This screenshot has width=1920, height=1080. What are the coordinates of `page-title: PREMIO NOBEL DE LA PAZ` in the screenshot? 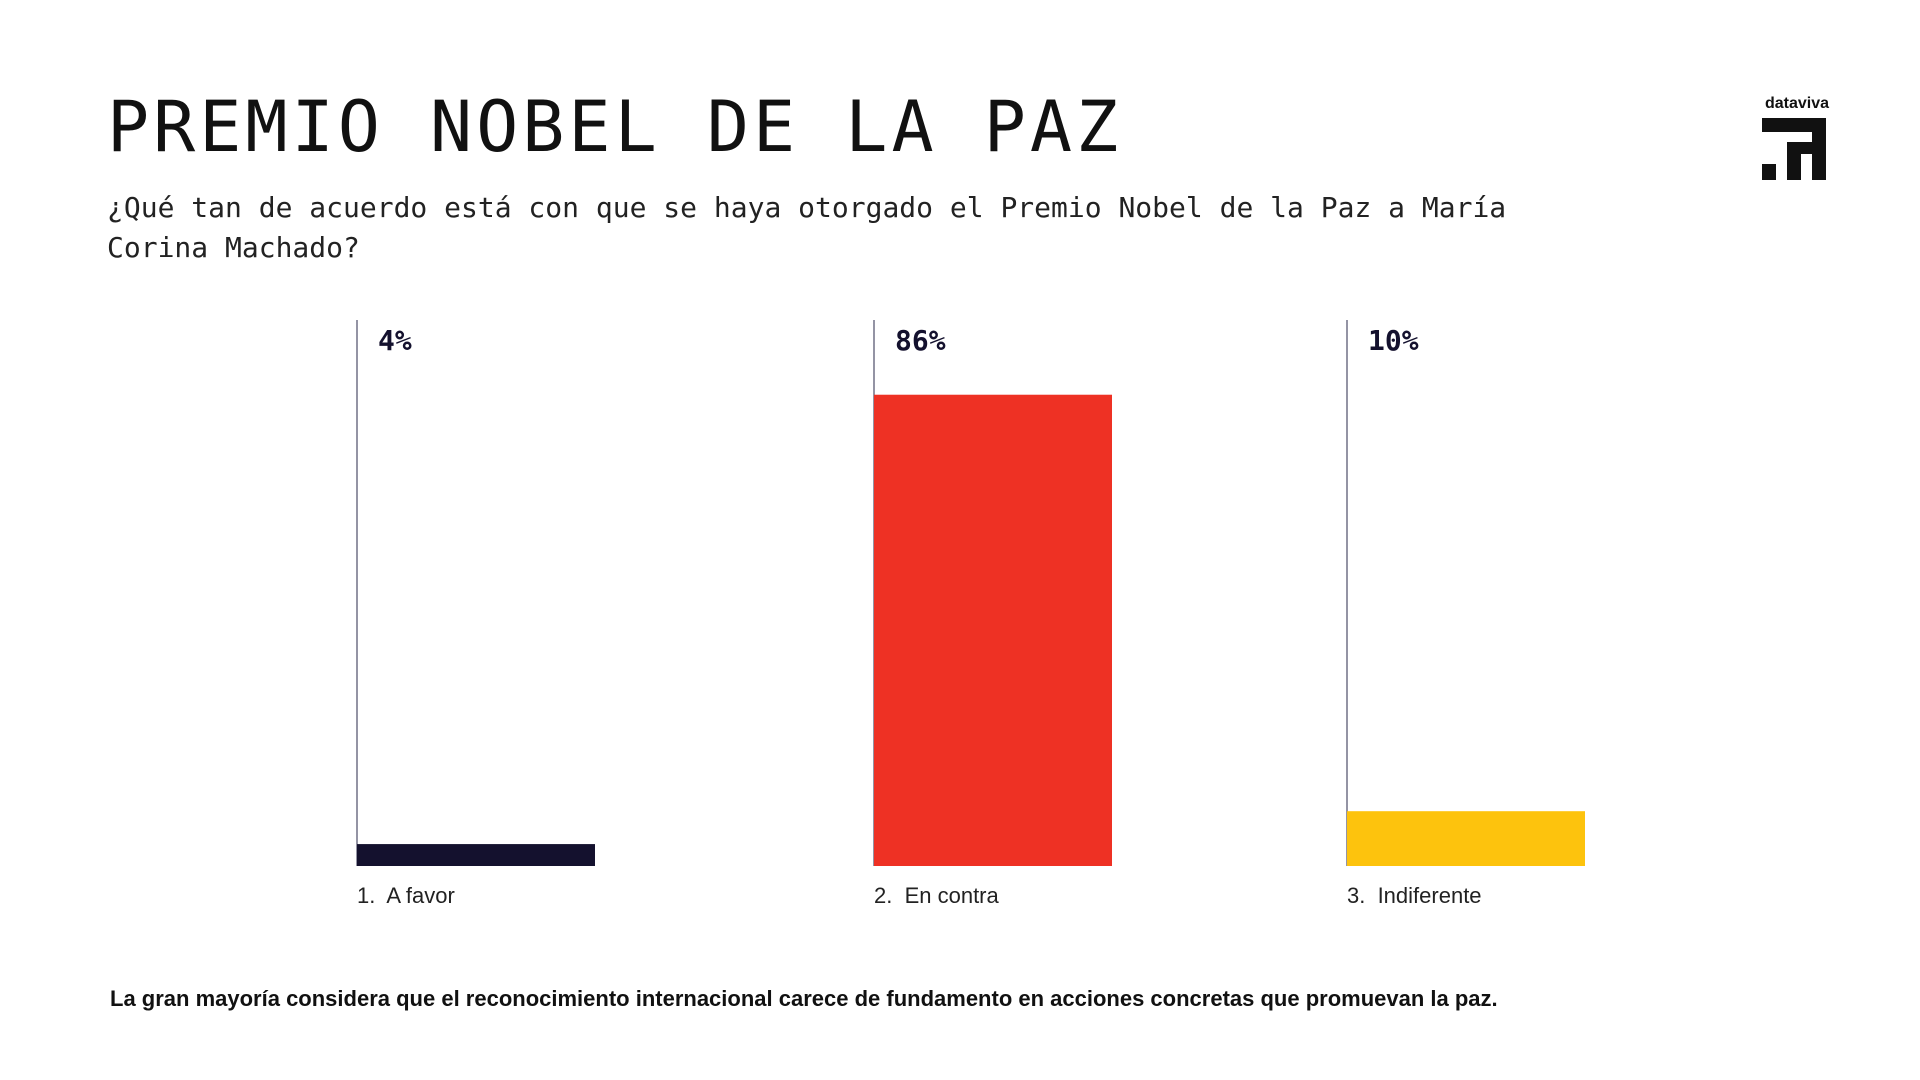 It's located at (615, 127).